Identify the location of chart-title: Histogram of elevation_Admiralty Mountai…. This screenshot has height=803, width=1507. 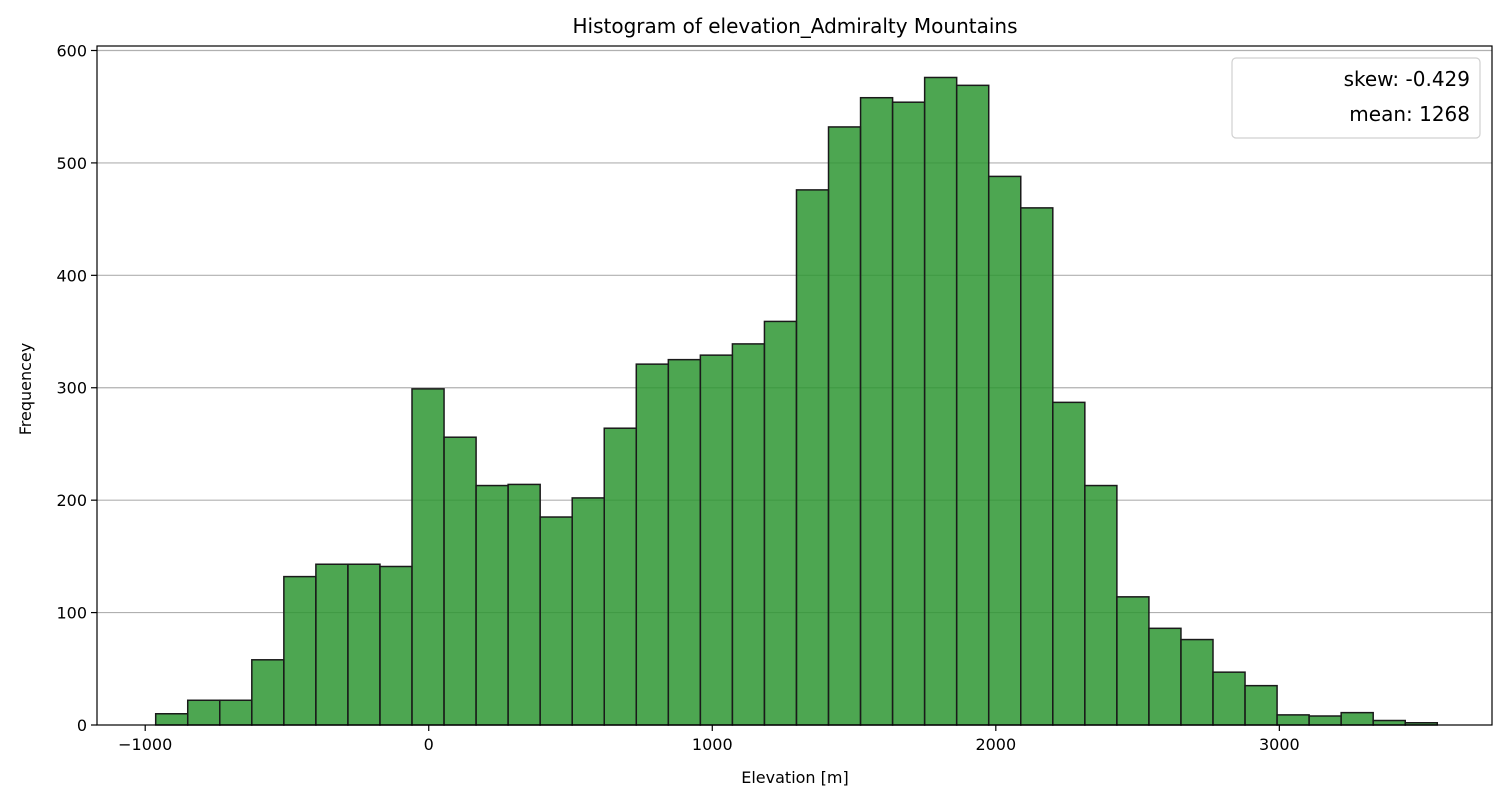
(794, 26).